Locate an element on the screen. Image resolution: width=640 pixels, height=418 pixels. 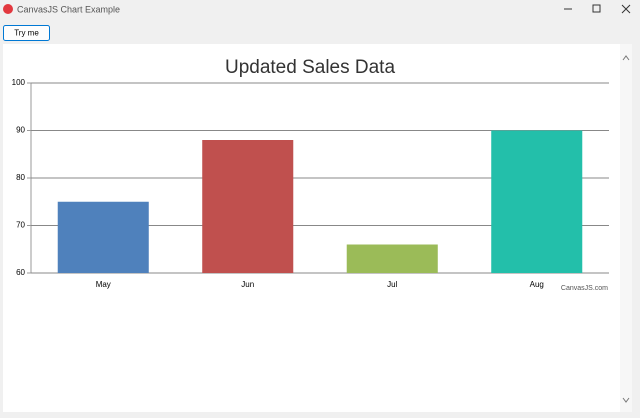
y-tick-label: 70 is located at coordinates (20, 225).